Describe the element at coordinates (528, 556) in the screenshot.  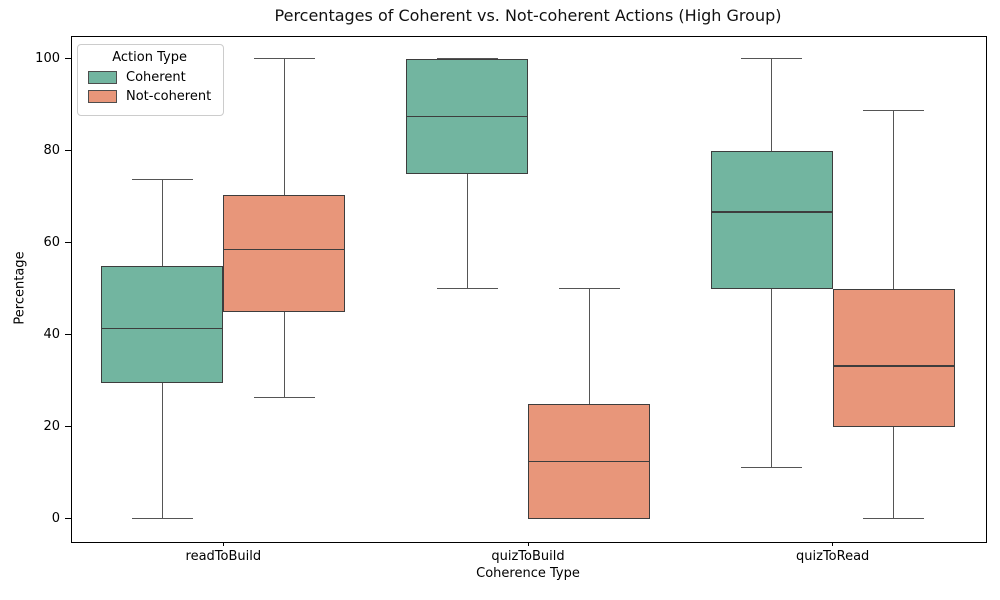
I see `x-tick-label: quizToBuild` at that location.